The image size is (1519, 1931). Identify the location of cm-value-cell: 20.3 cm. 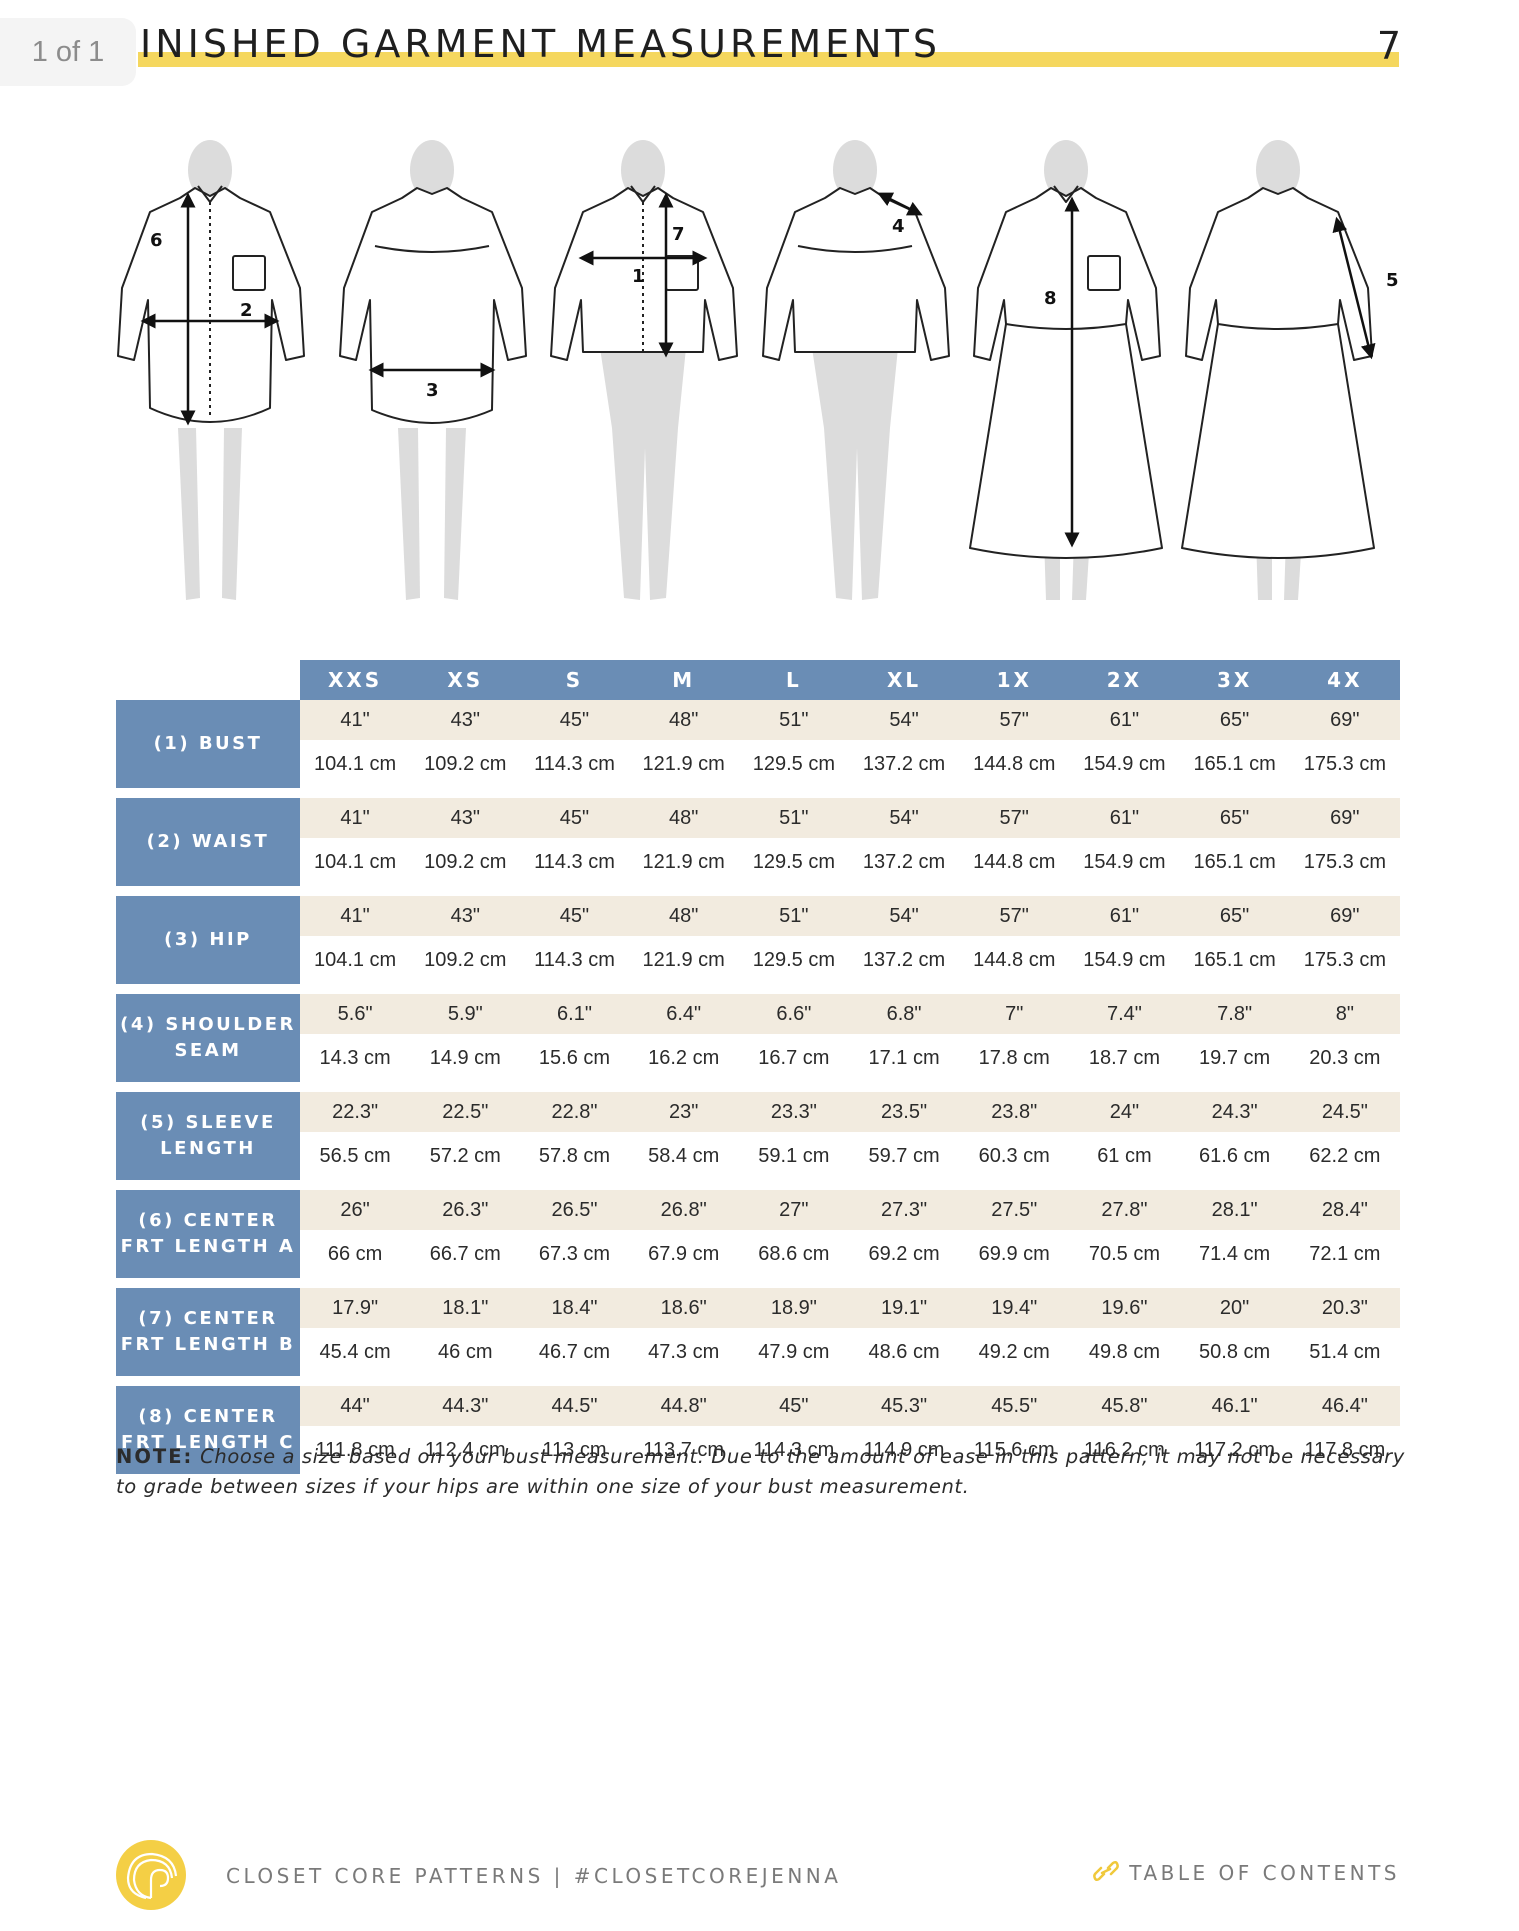
(1344, 1058).